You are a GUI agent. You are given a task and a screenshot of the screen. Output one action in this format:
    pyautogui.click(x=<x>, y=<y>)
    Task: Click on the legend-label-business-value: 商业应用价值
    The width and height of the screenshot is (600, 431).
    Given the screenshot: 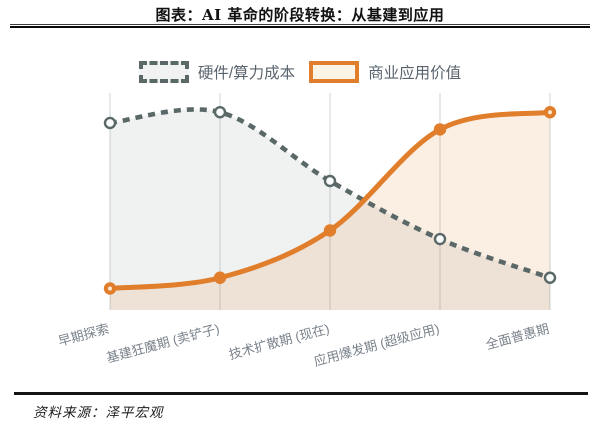 What is the action you would take?
    pyautogui.click(x=415, y=73)
    